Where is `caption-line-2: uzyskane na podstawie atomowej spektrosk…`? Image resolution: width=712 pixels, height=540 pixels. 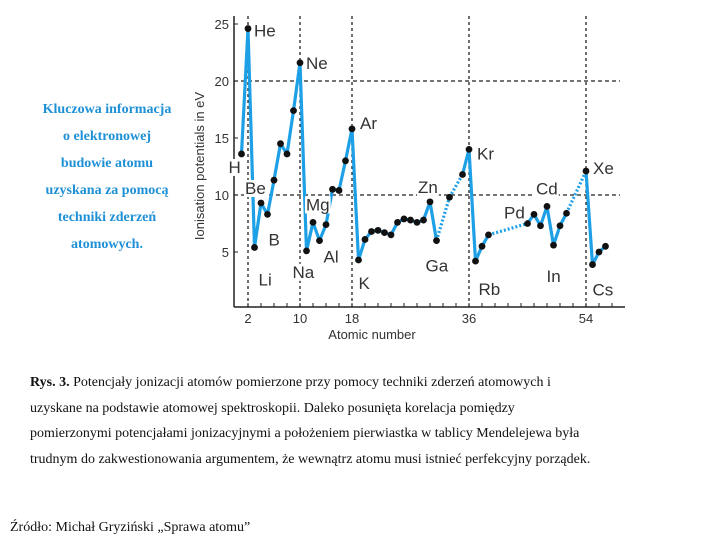
caption-line-2: uzyskane na podstawie atomowej spektrosk… is located at coordinates (272, 408).